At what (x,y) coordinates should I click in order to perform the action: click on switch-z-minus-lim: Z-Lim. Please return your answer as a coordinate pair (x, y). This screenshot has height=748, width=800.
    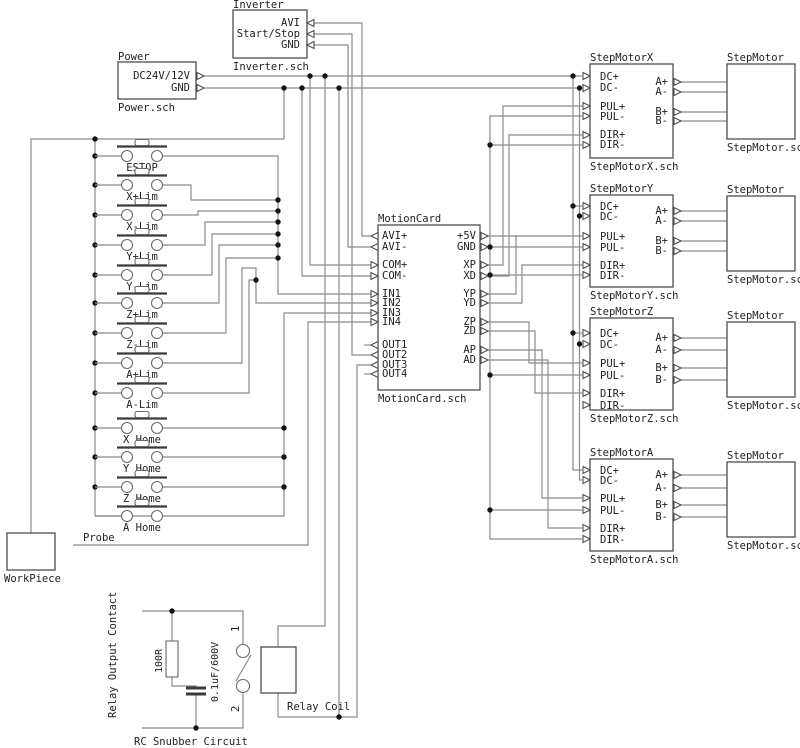
    Looking at the image, I should click on (131, 333).